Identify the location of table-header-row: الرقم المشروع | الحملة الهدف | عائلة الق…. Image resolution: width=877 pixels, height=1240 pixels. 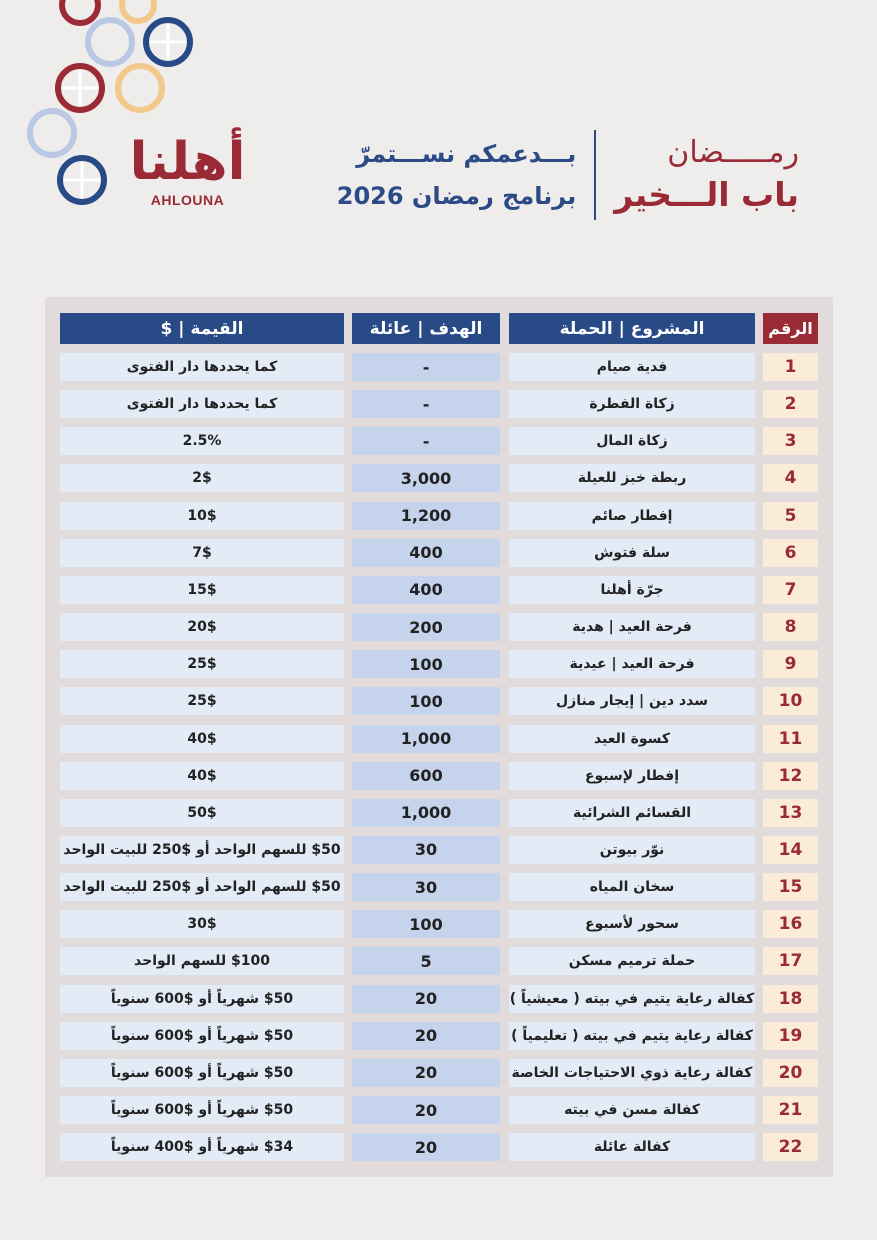
(439, 328).